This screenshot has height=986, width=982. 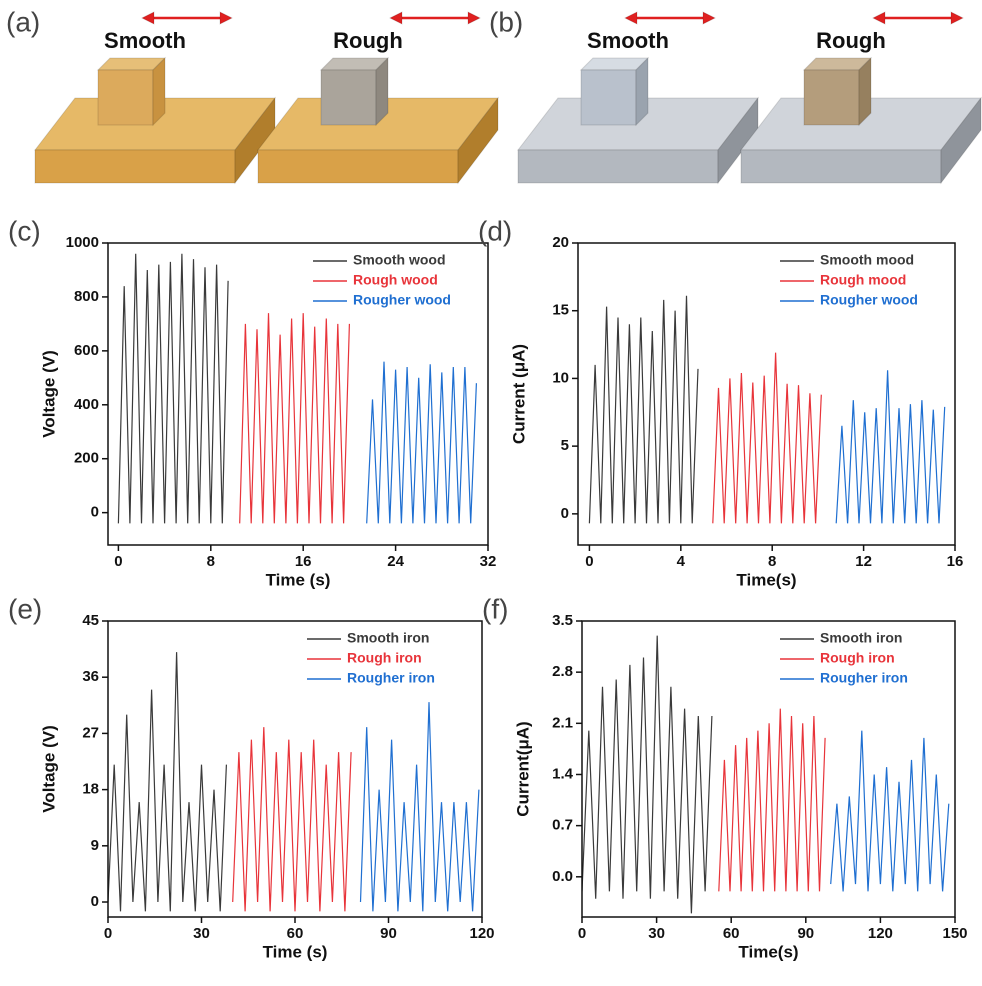 What do you see at coordinates (90, 620) in the screenshot?
I see `y-tick-label: 45` at bounding box center [90, 620].